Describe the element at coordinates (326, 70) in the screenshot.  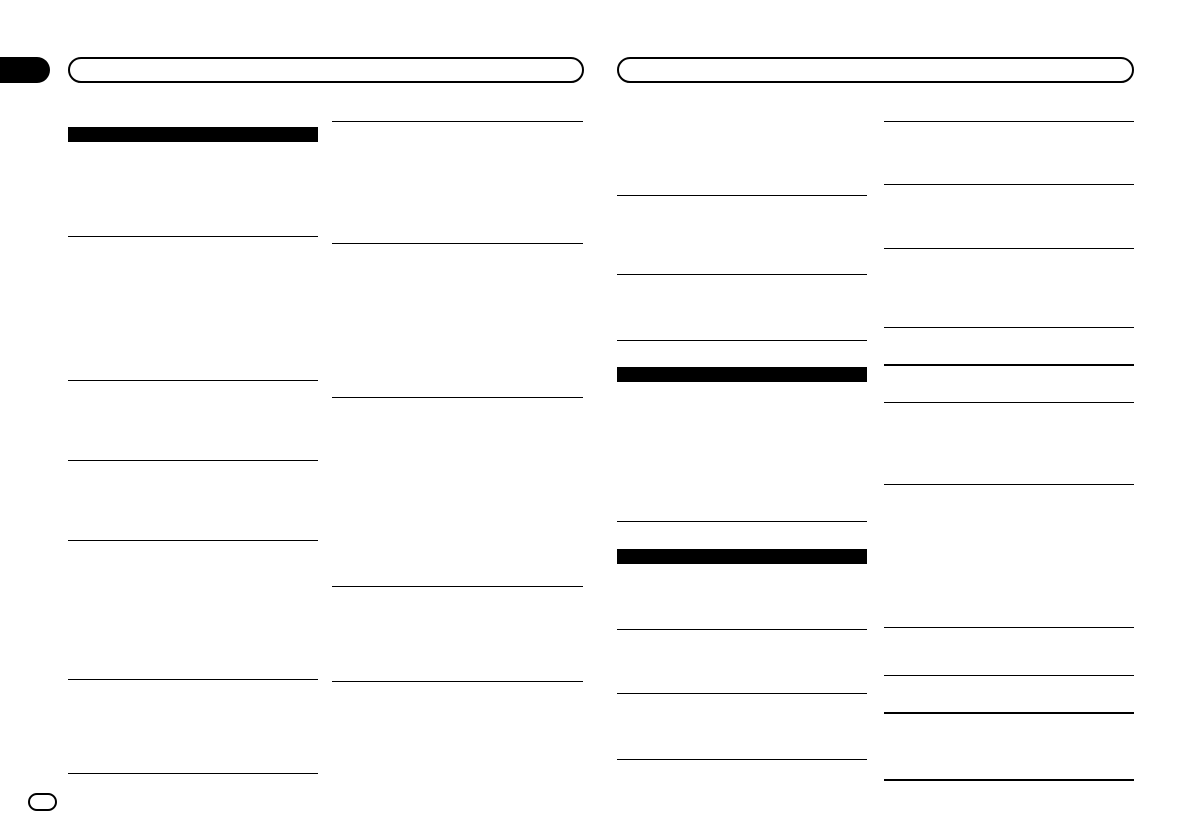
I see `page-header-left` at that location.